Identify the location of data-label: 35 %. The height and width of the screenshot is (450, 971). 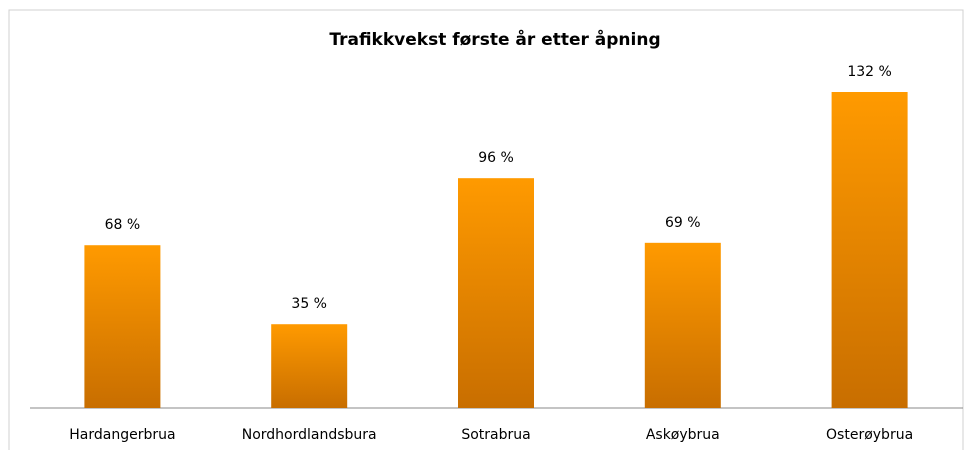
(309, 304).